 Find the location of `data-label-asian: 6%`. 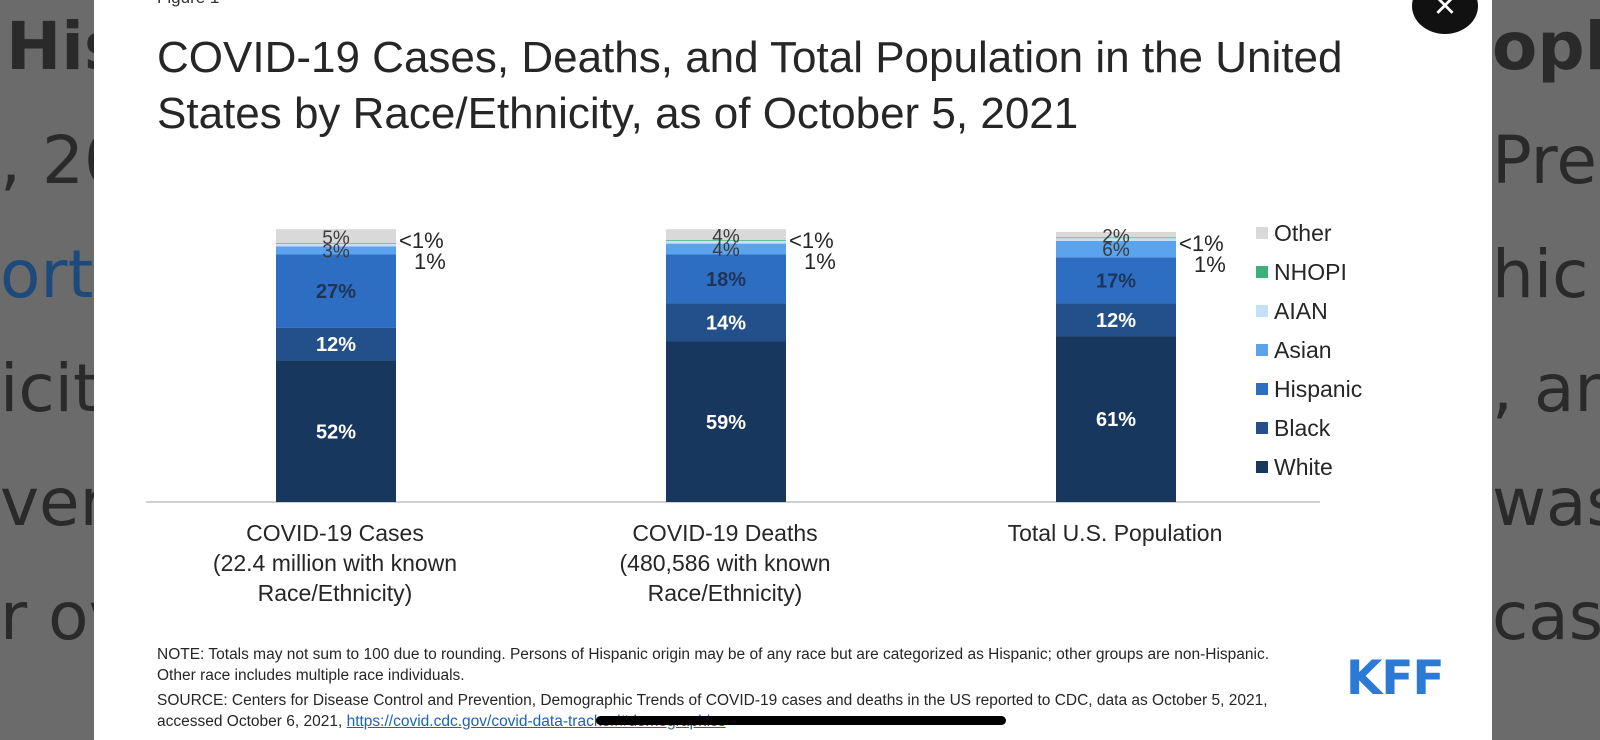

data-label-asian: 6% is located at coordinates (1116, 250).